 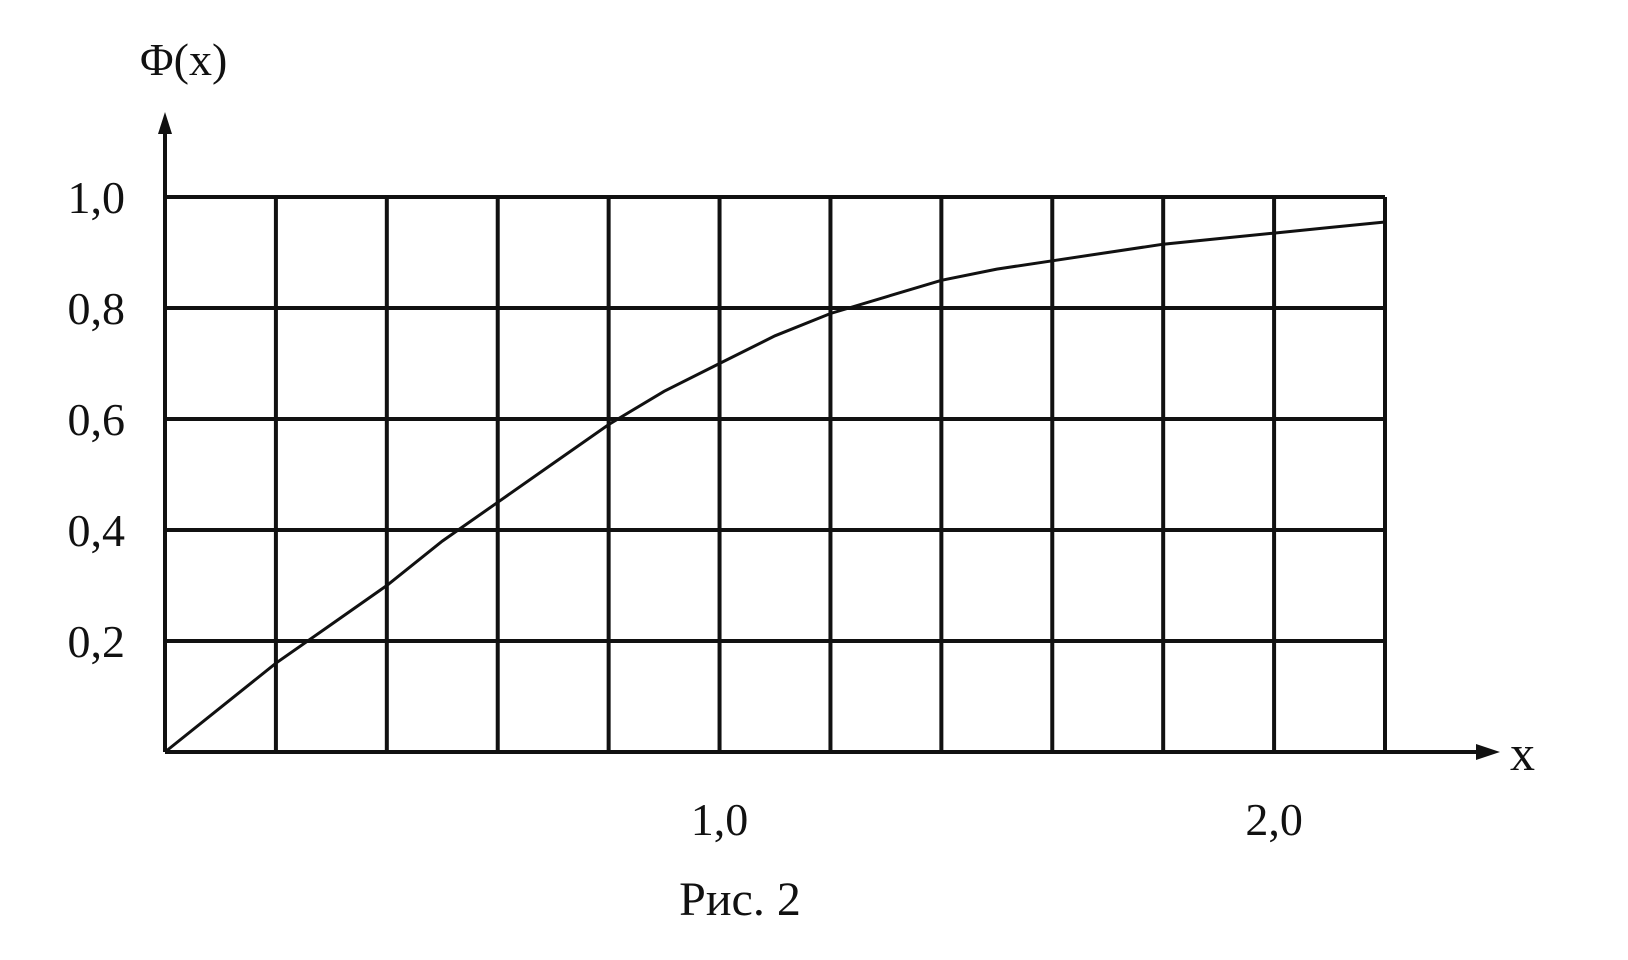 I want to click on y-tick-labels: 0,2 0,4 0,6 0,8 1,0, so click(x=97, y=419).